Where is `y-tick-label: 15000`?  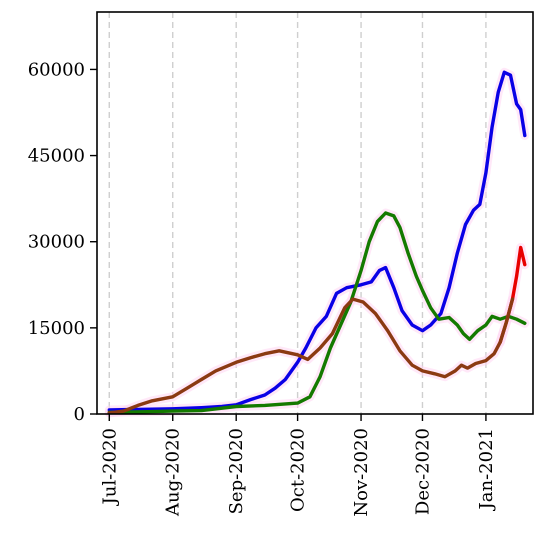 y-tick-label: 15000 is located at coordinates (56, 328).